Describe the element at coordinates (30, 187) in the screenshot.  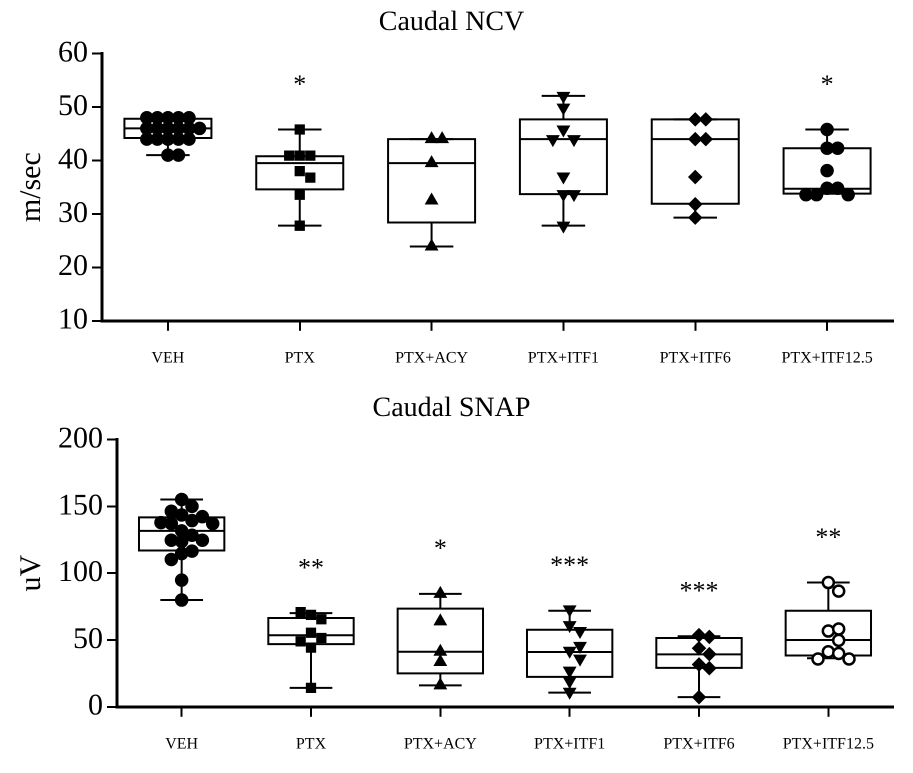
I see `y-axis-title: m/sec` at that location.